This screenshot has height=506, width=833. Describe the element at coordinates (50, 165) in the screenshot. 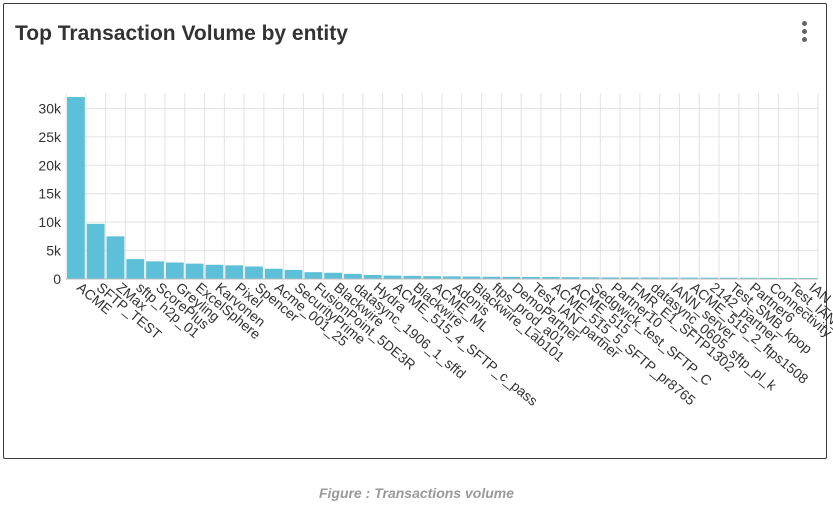

I see `y-tick-label: 20k` at that location.